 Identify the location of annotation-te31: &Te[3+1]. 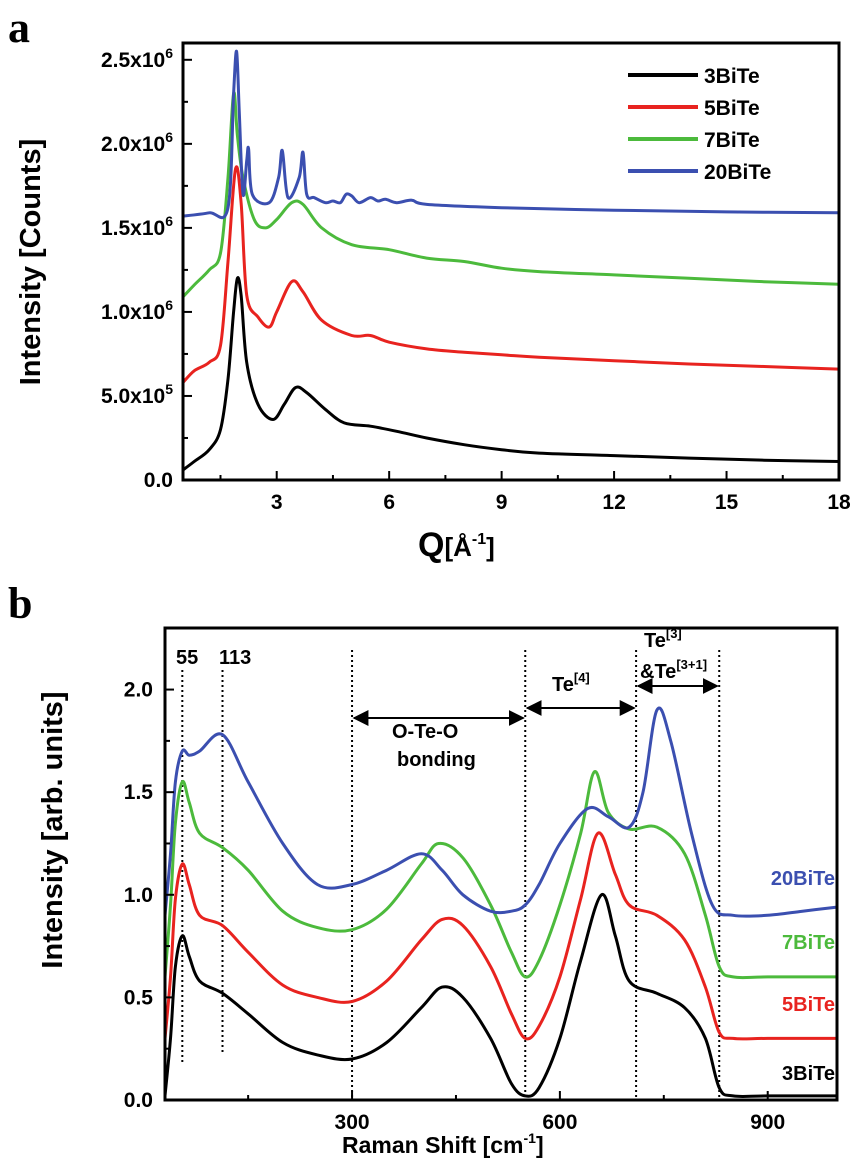
(673, 670).